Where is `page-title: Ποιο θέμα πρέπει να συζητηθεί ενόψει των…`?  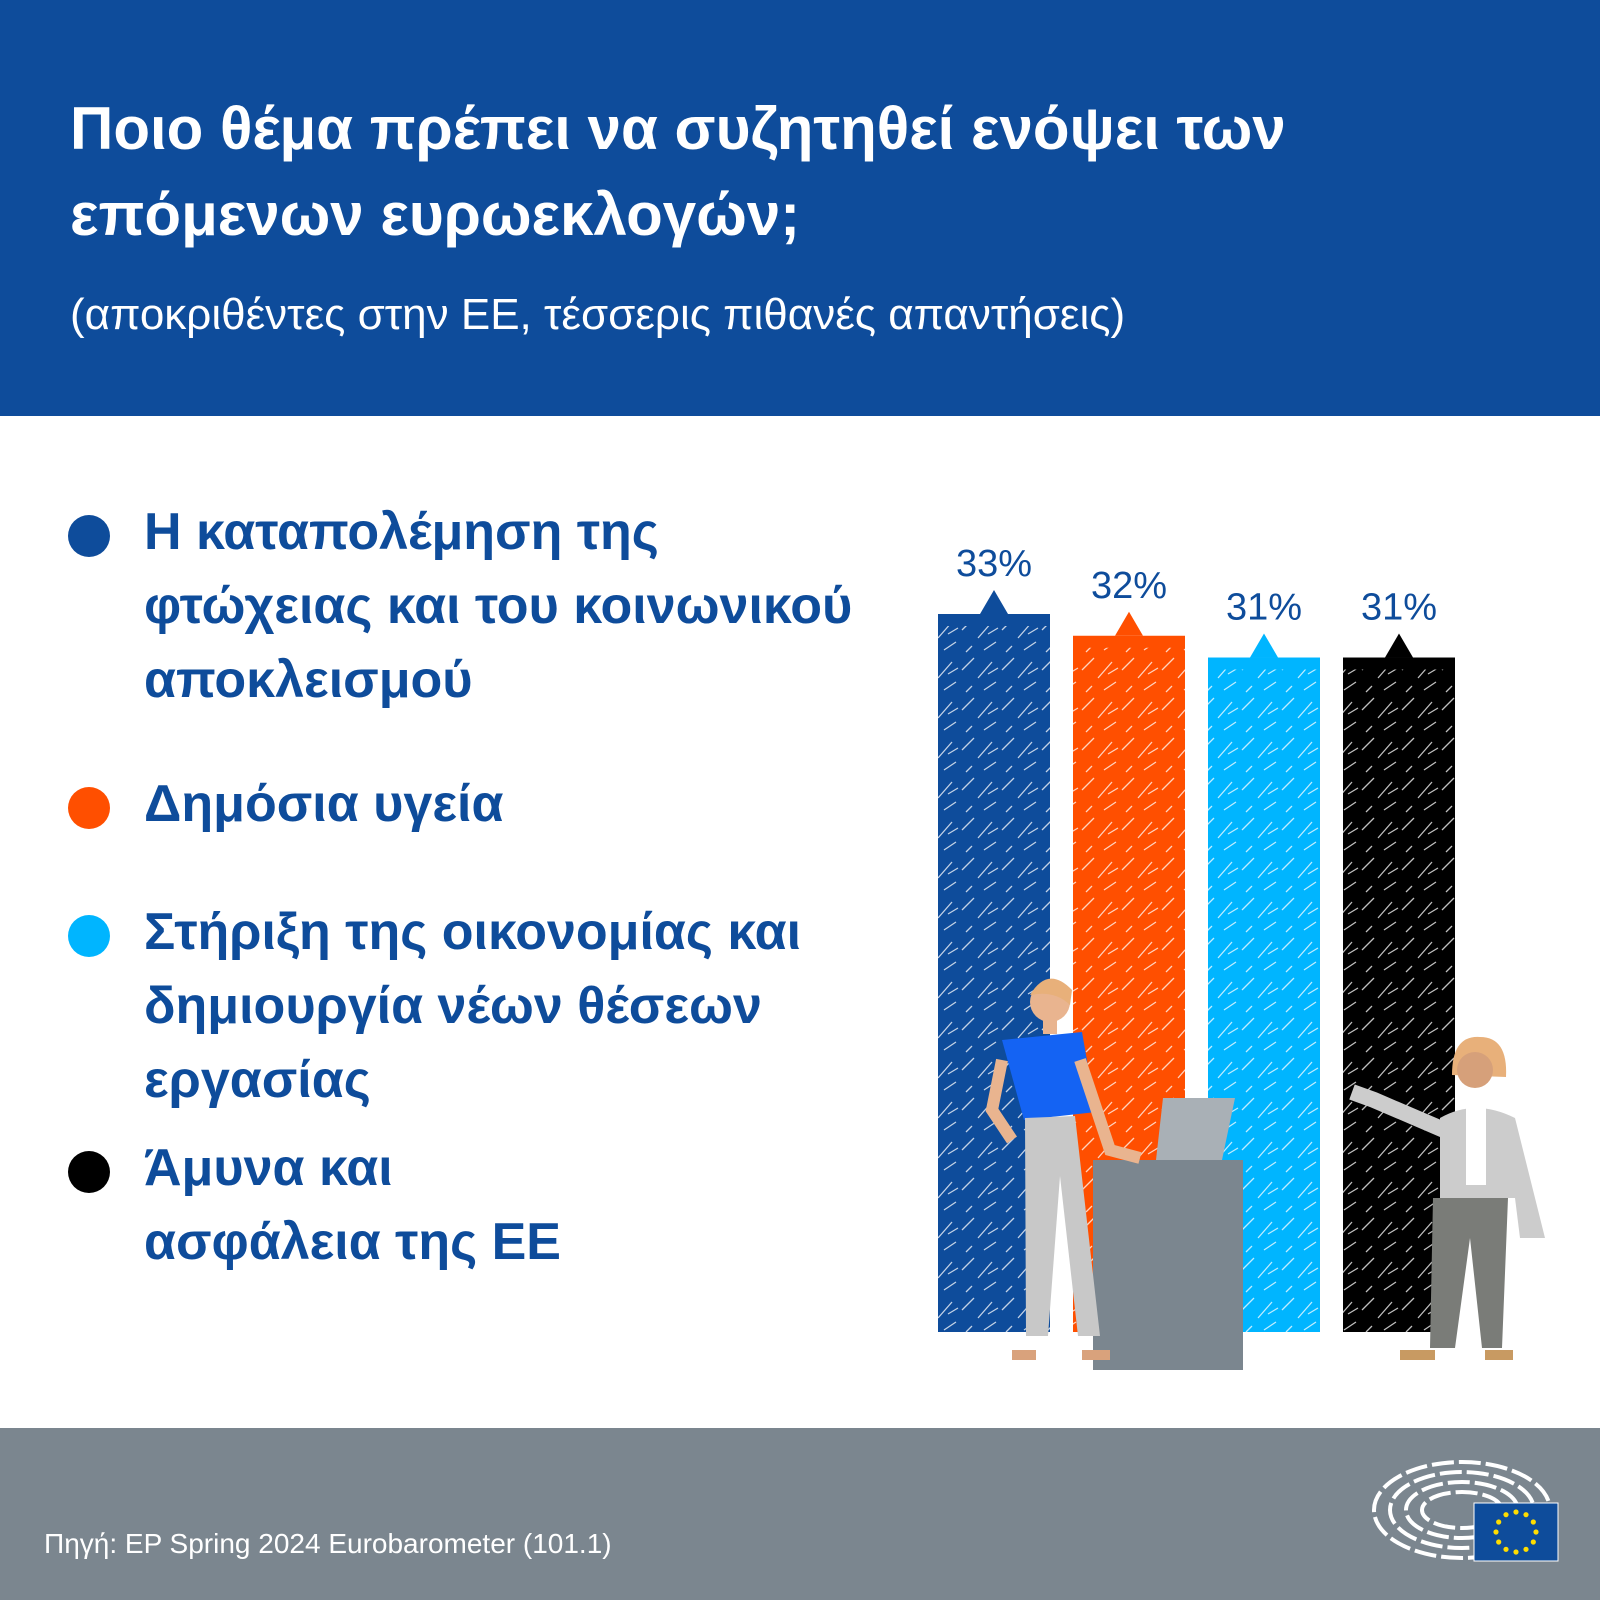
page-title: Ποιο θέμα πρέπει να συζητηθεί ενόψει των… is located at coordinates (678, 171).